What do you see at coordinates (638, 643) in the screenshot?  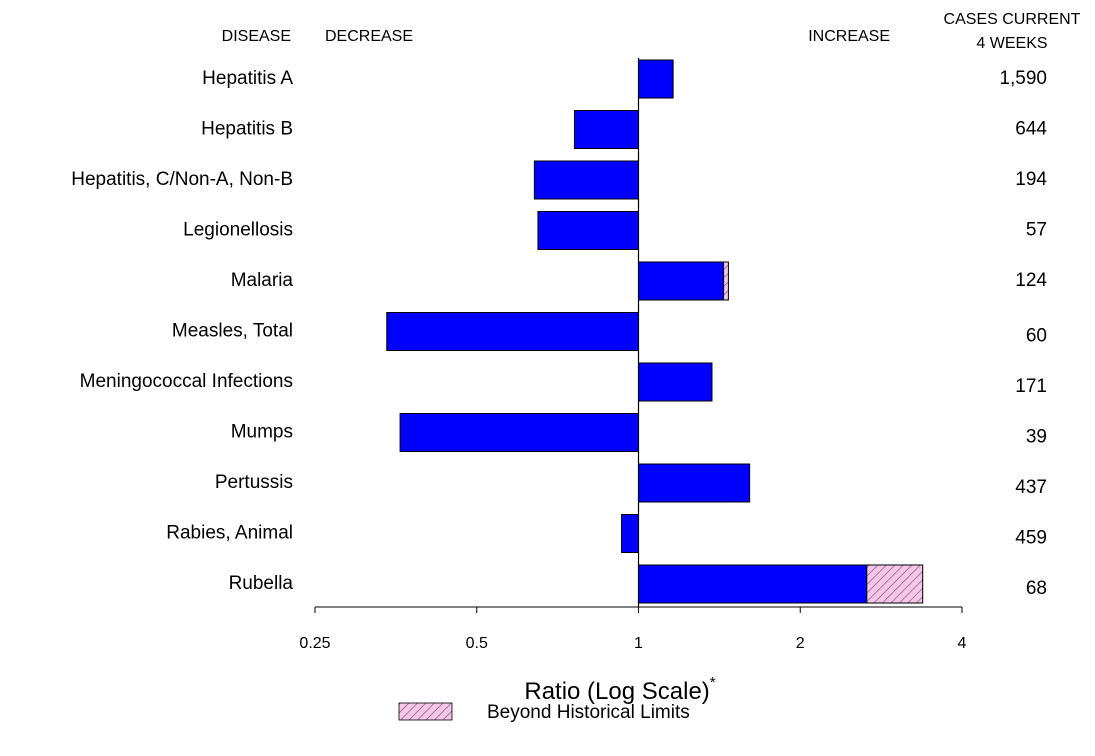 I see `x-tick-label: 1` at bounding box center [638, 643].